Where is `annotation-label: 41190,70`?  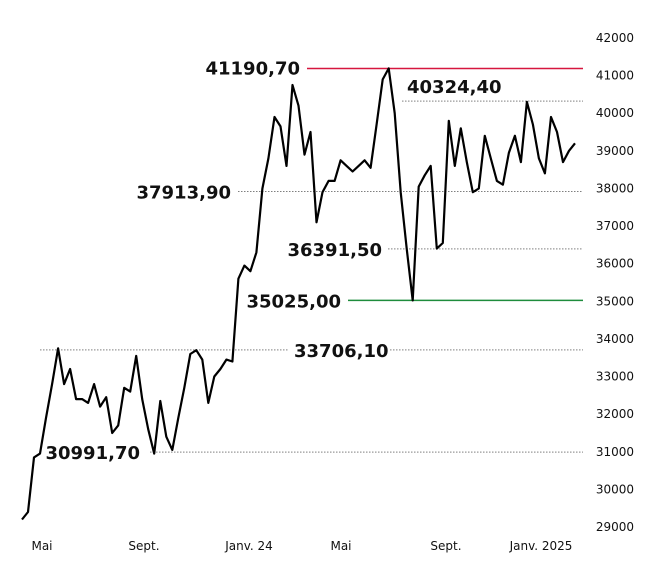
annotation-label: 41190,70 is located at coordinates (252, 68).